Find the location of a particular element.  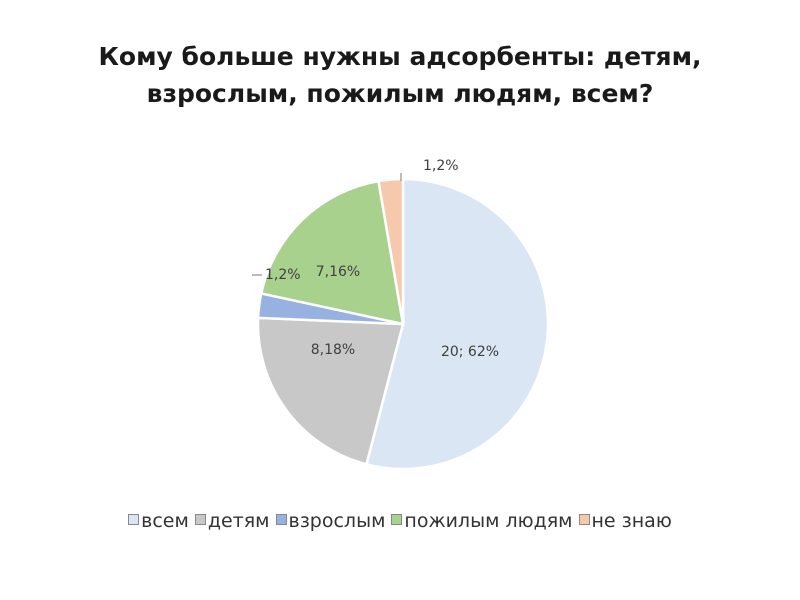

legend-item-4: не знаю is located at coordinates (625, 521).